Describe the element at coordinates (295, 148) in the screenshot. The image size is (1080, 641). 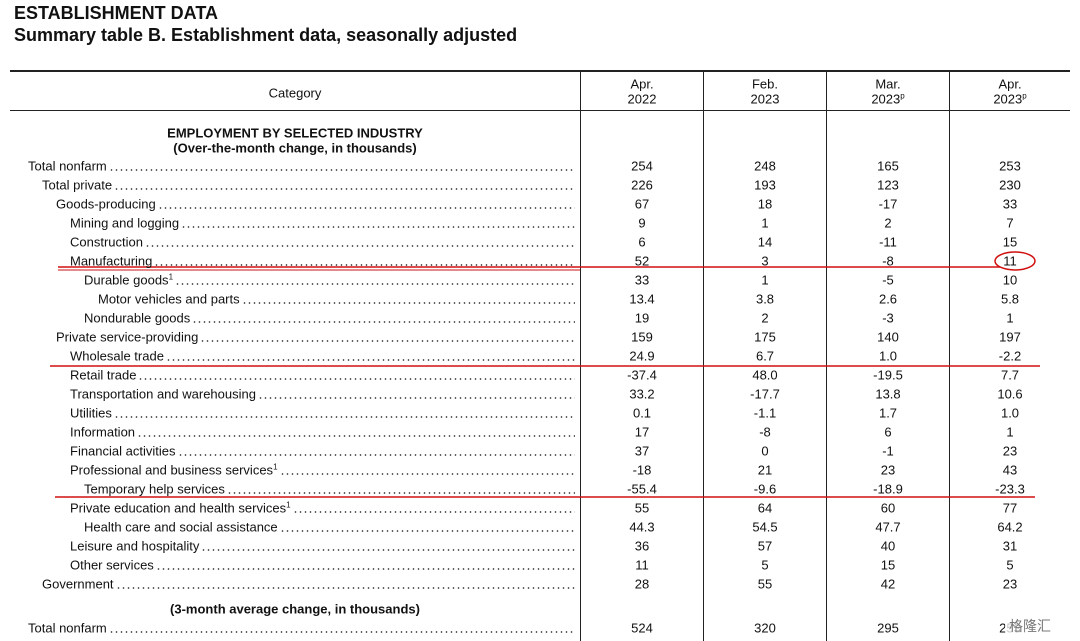
I see `section-heading: (Over-the-month change, in thousands)` at that location.